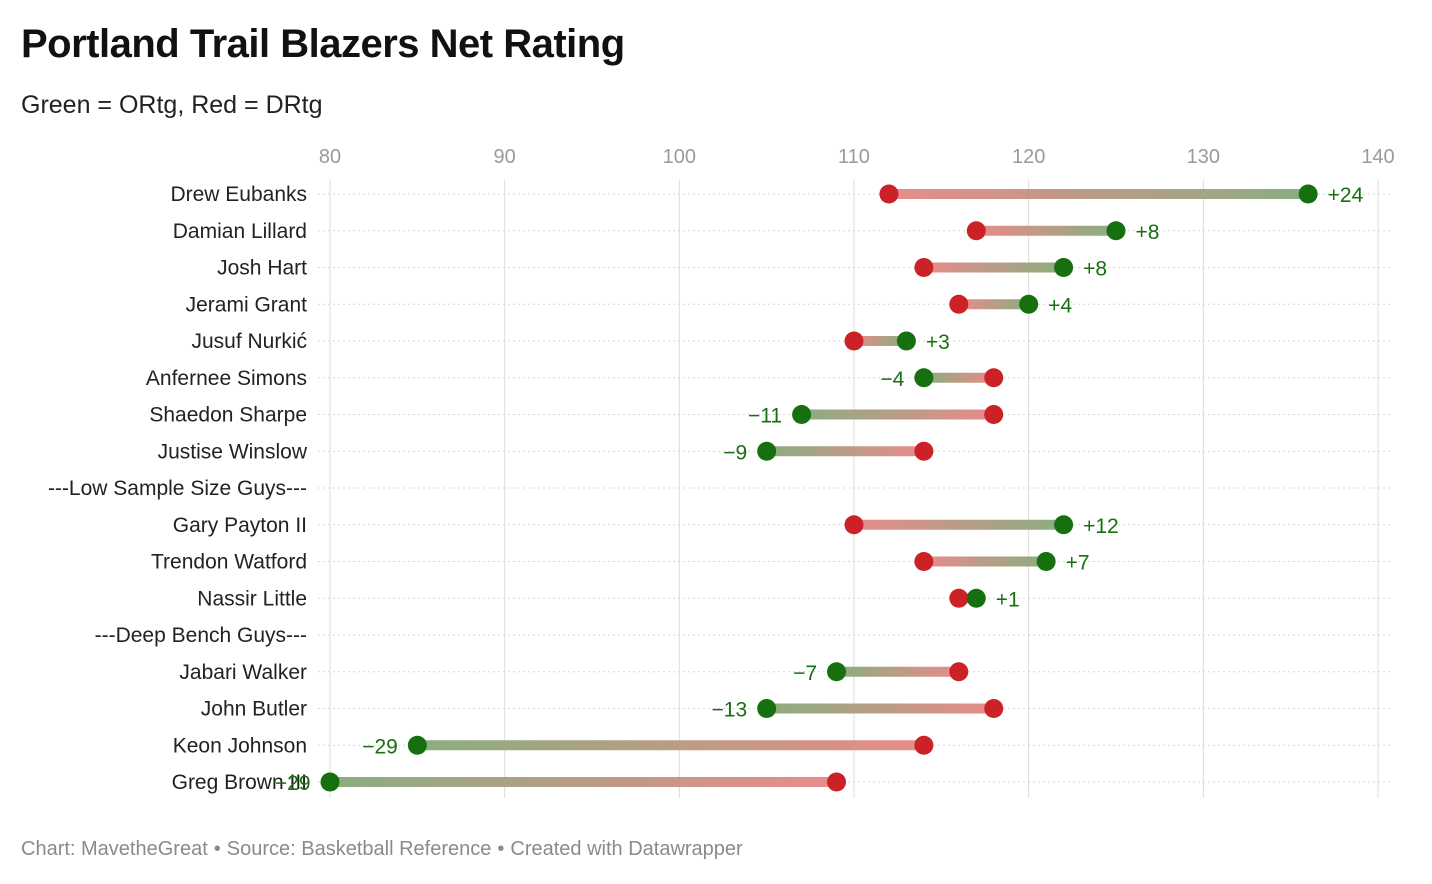  I want to click on net-rating-label: −7, so click(805, 673).